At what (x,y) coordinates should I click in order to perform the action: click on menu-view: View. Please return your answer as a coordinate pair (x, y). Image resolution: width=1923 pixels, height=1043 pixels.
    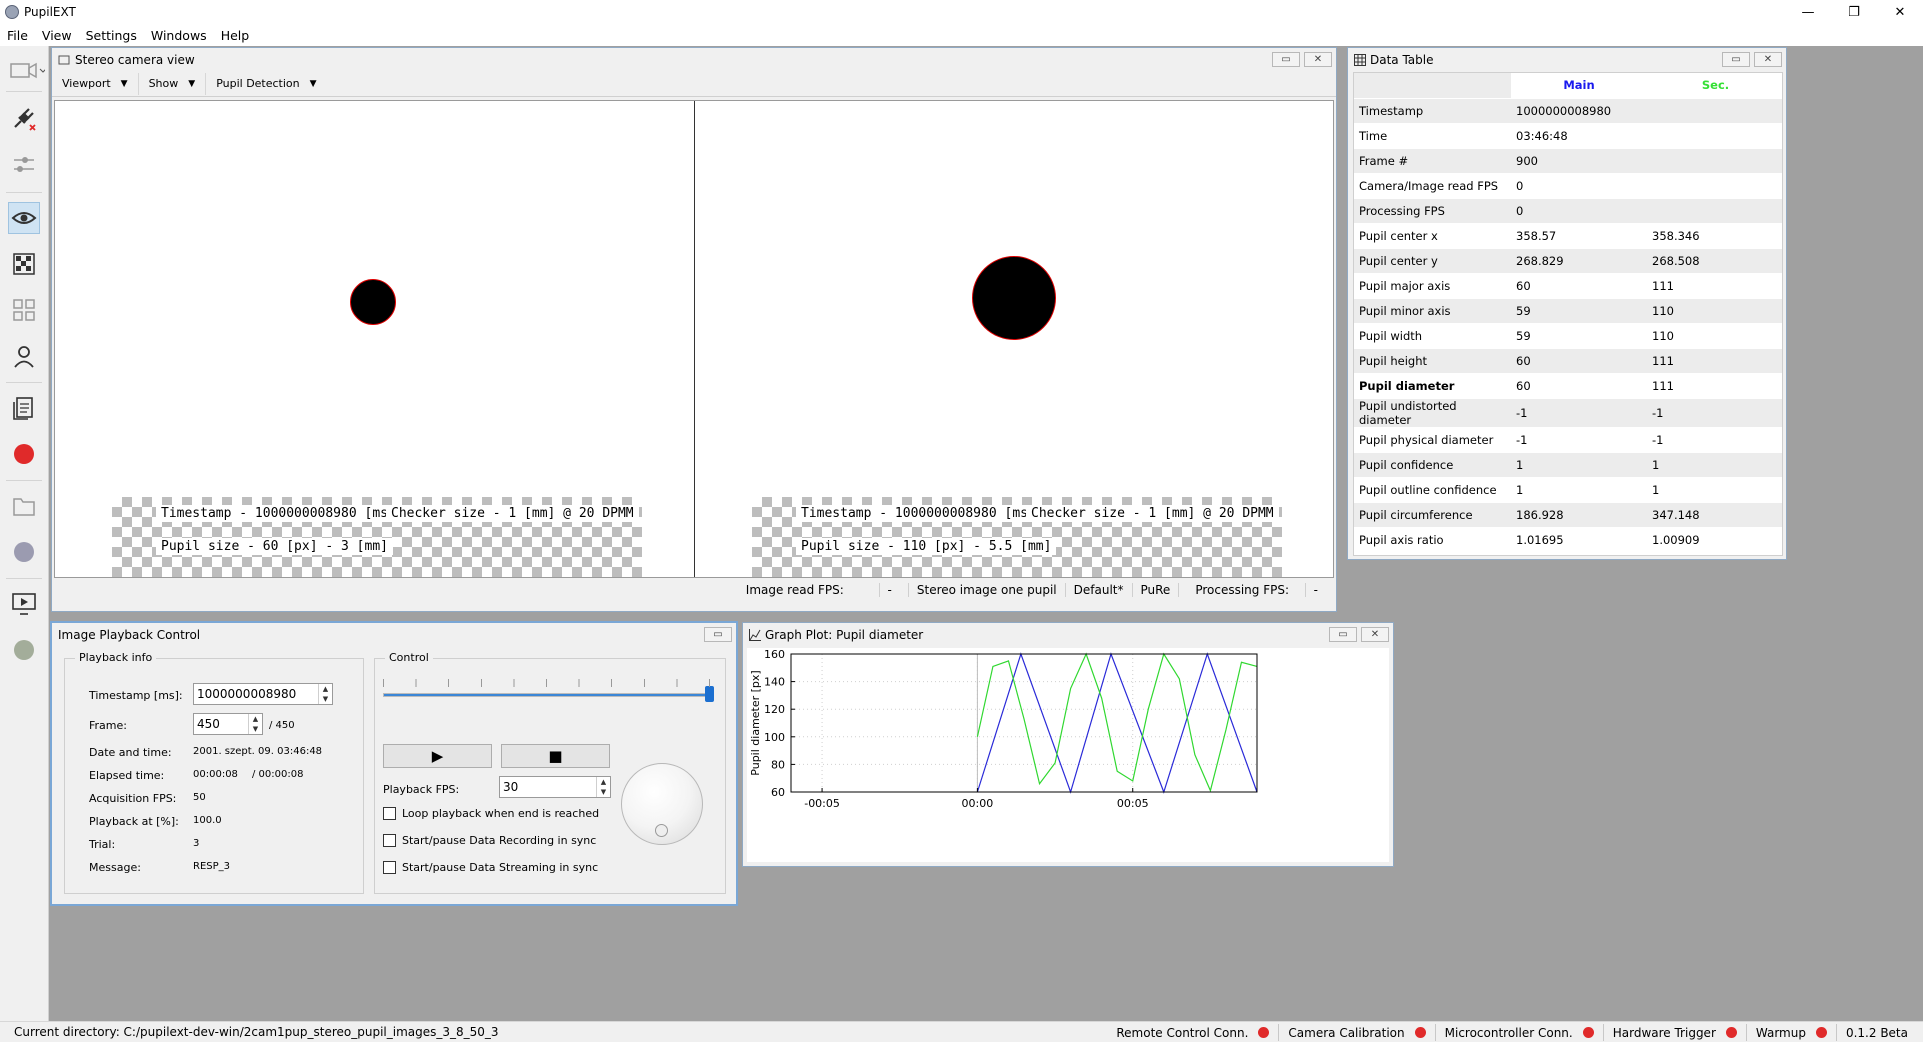
    Looking at the image, I should click on (56, 35).